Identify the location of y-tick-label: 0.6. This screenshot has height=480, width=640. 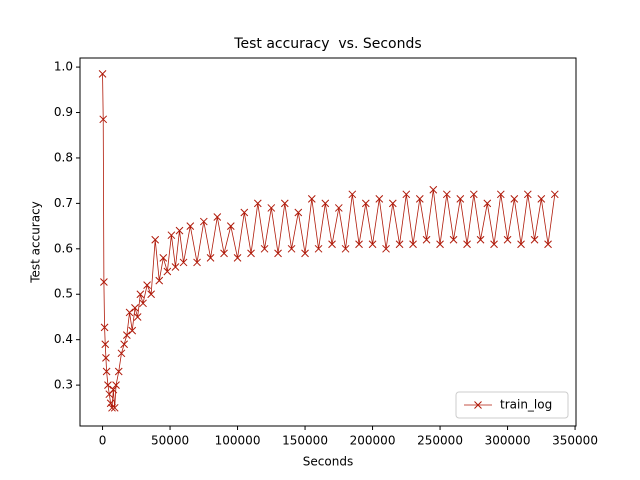
(63, 248).